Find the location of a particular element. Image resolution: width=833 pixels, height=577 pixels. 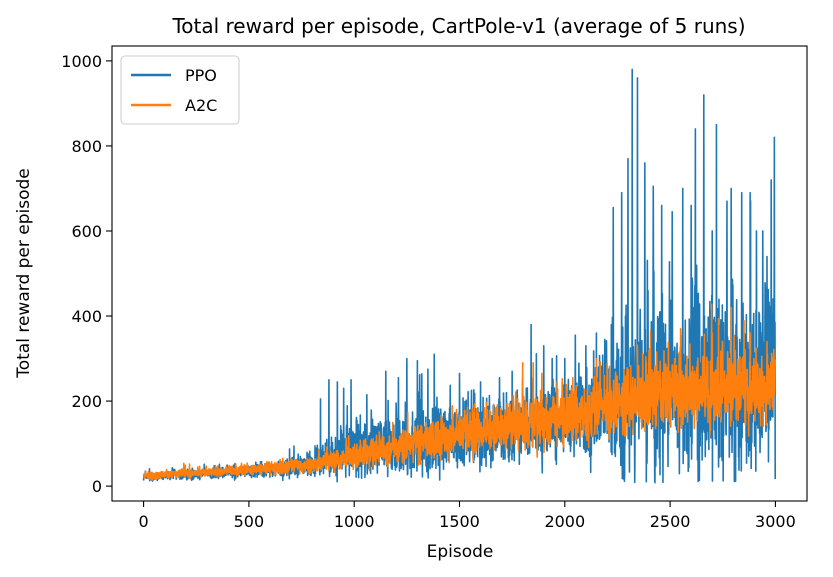

y-tick-label: 600 is located at coordinates (86, 231).